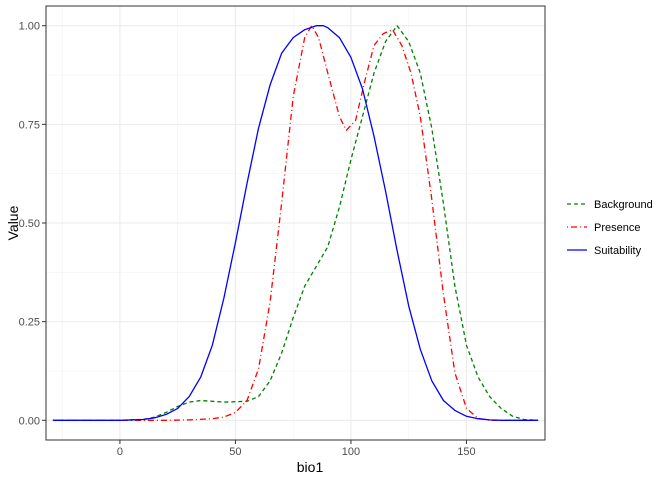 The image size is (672, 480). What do you see at coordinates (351, 452) in the screenshot?
I see `x-tick-label: 100` at bounding box center [351, 452].